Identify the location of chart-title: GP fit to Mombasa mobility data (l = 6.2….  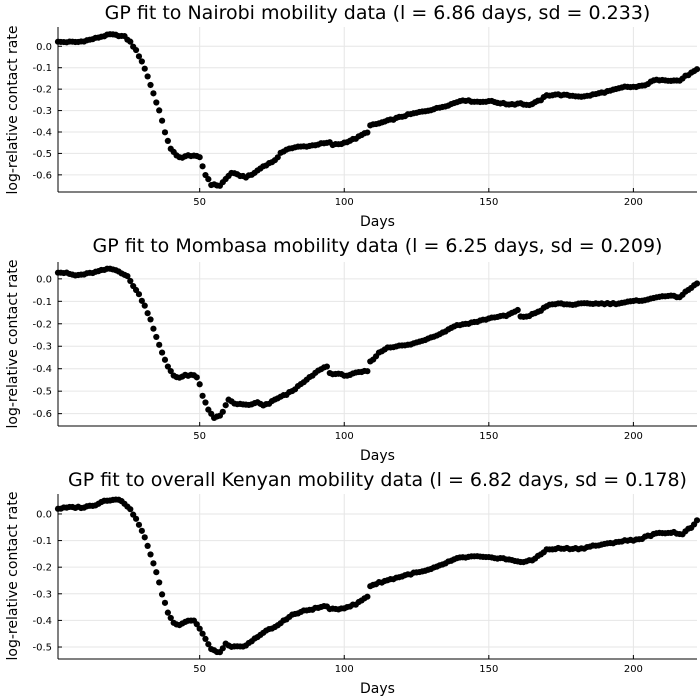
(378, 246).